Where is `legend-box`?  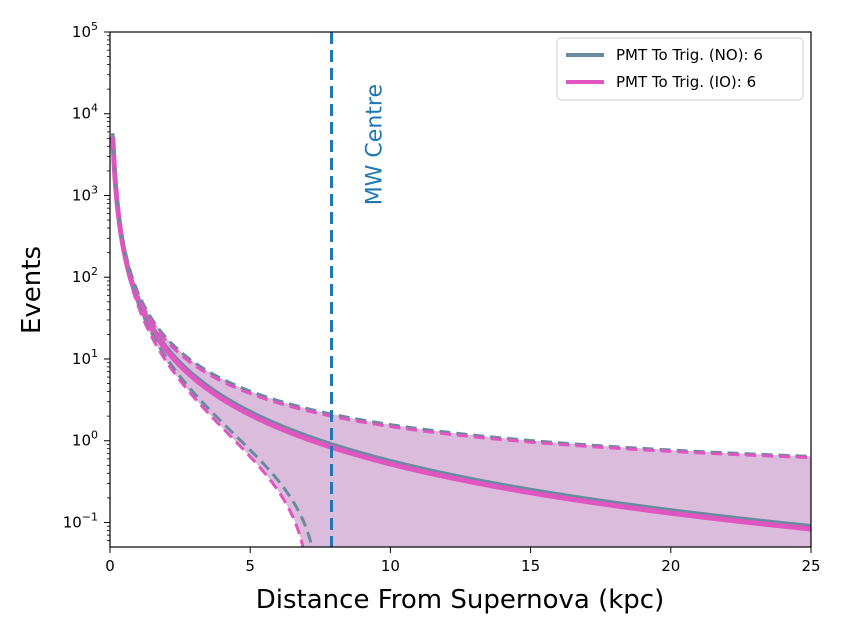 legend-box is located at coordinates (680, 69).